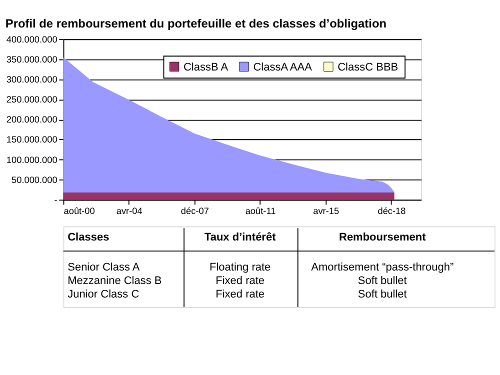 Image resolution: width=500 pixels, height=375 pixels. What do you see at coordinates (104, 267) in the screenshot?
I see `text: Senior Class A` at bounding box center [104, 267].